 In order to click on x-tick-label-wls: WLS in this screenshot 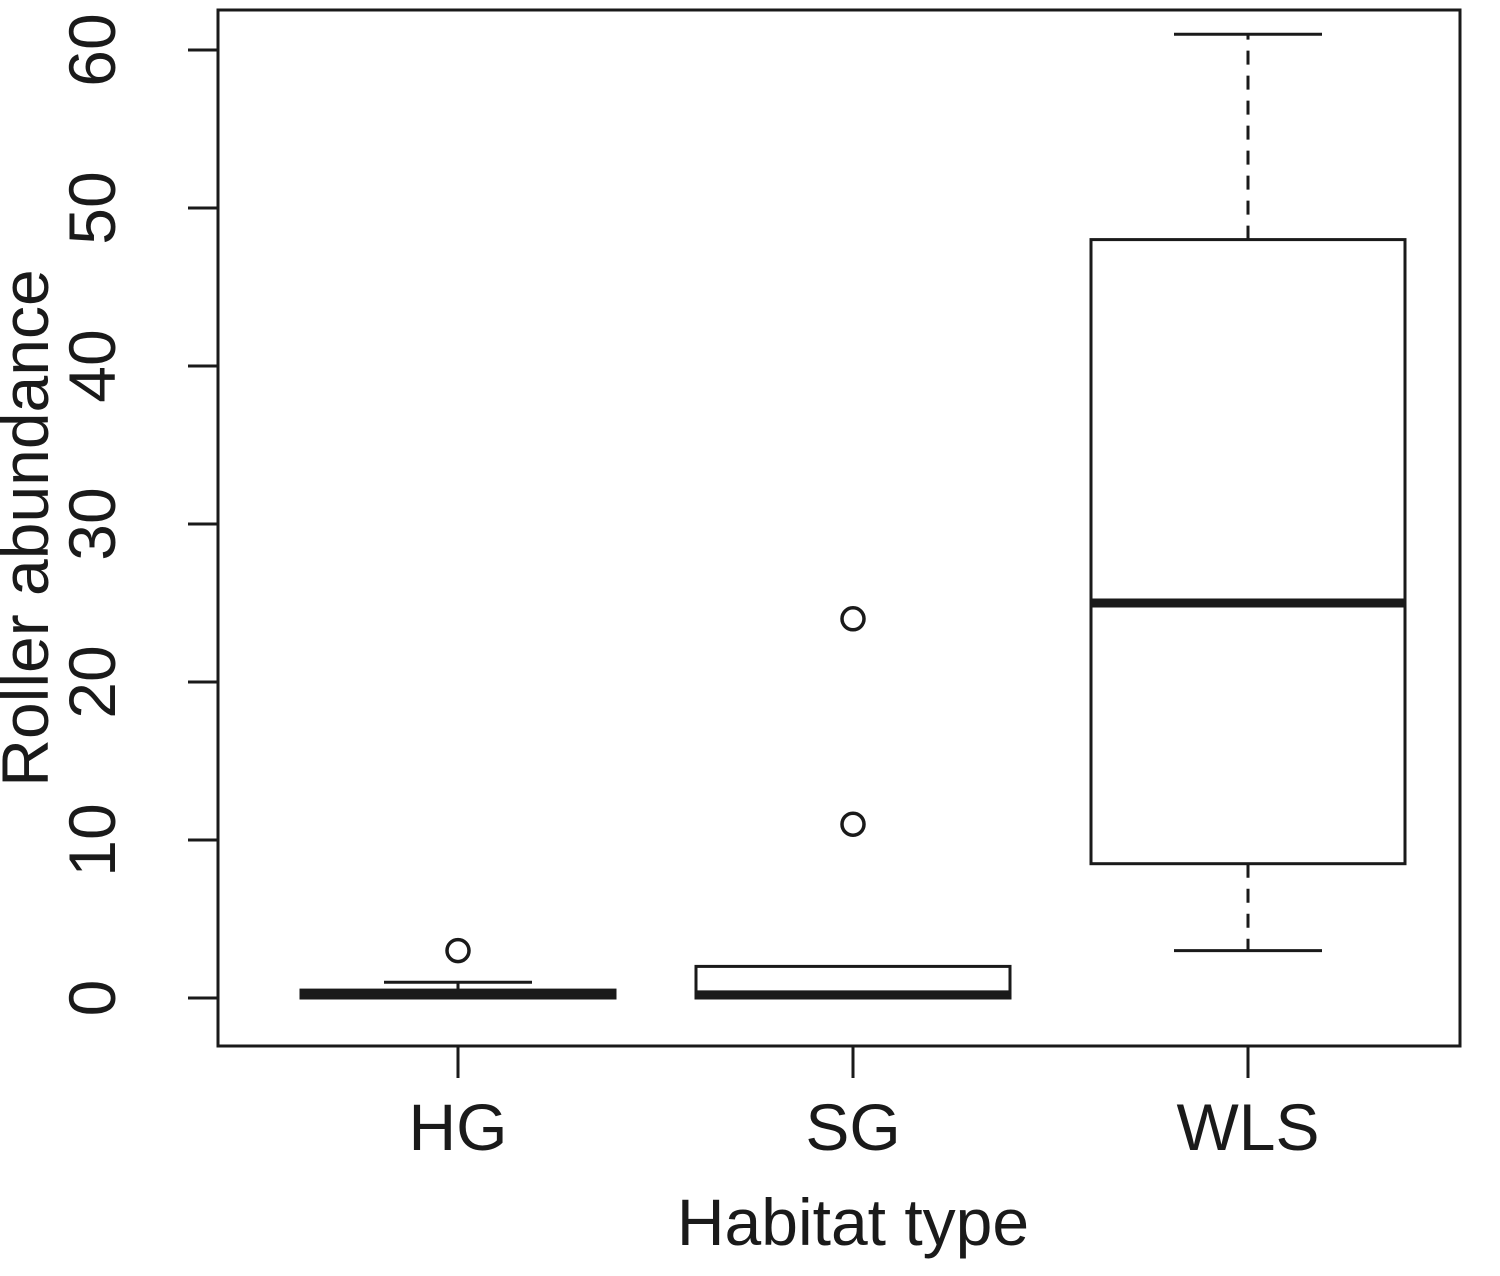, I will do `click(1247, 1127)`.